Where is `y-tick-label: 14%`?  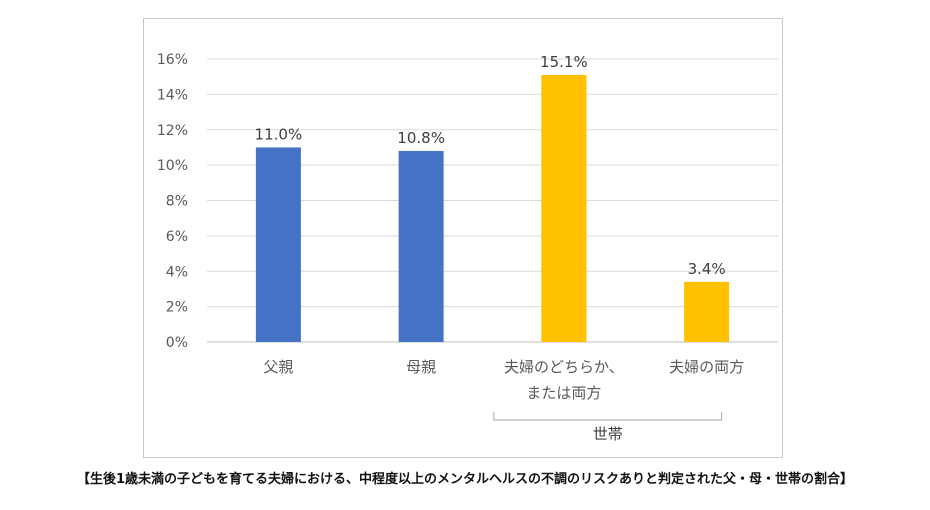 y-tick-label: 14% is located at coordinates (172, 95).